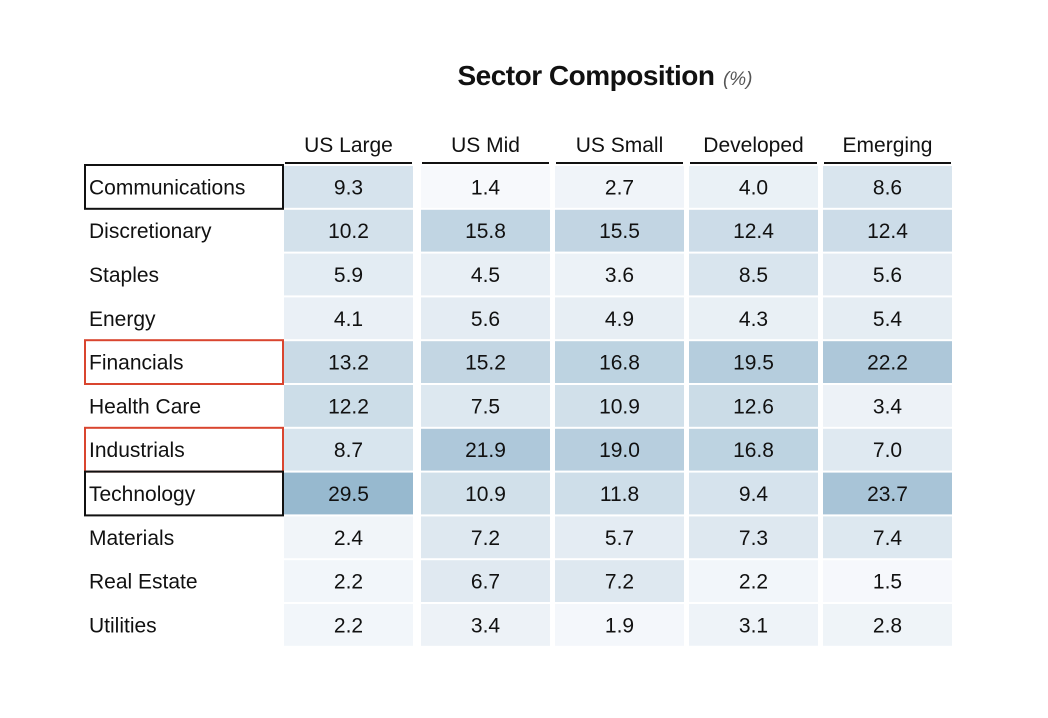 The height and width of the screenshot is (718, 1048). Describe the element at coordinates (167, 187) in the screenshot. I see `row-label-communications: Communications` at that location.